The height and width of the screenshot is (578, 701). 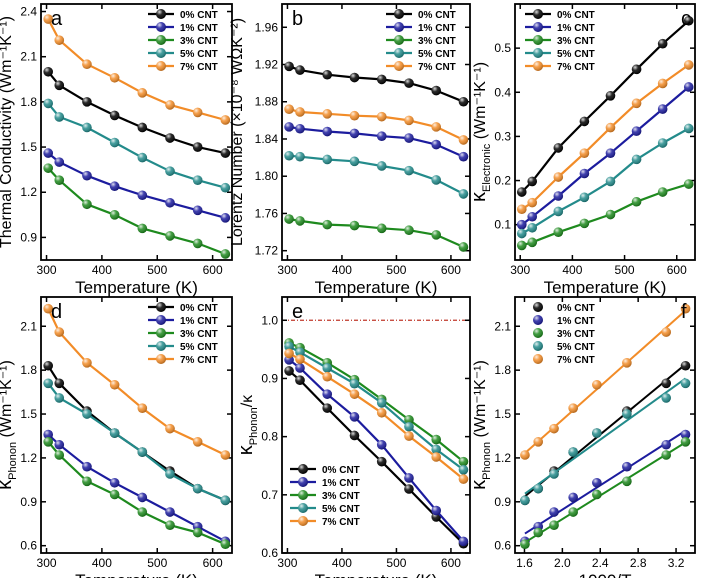 I want to click on y-axis-label: Thermal Conductivity (Wm⁻¹K⁻¹), so click(x=7, y=132).